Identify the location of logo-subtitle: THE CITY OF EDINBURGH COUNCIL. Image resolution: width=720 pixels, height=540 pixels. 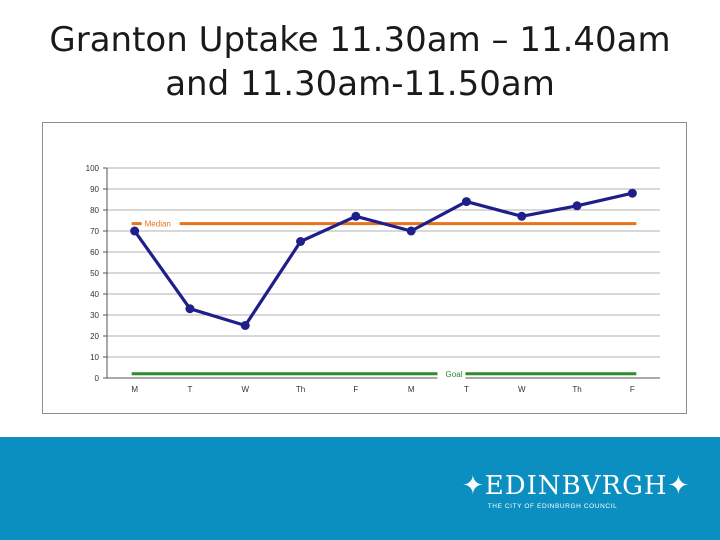
(552, 506).